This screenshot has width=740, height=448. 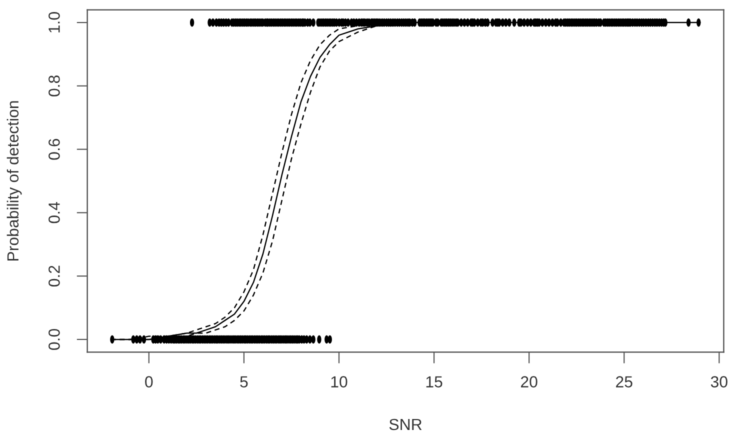 What do you see at coordinates (434, 382) in the screenshot?
I see `x-tick-label: 15` at bounding box center [434, 382].